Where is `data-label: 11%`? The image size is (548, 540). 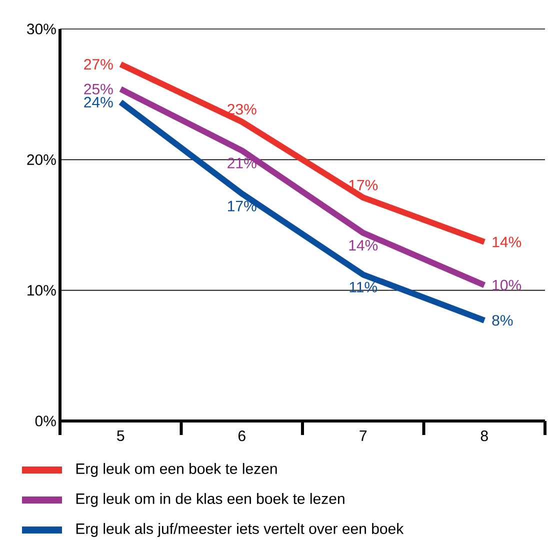
data-label: 11% is located at coordinates (364, 287).